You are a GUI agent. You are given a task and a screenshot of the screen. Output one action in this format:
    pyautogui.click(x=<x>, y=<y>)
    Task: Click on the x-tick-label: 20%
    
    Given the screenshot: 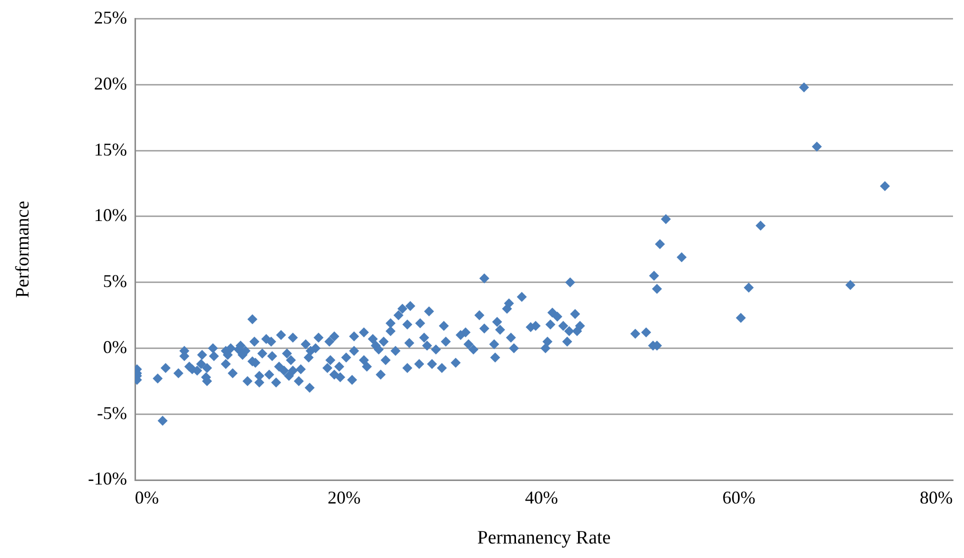 What is the action you would take?
    pyautogui.click(x=344, y=498)
    